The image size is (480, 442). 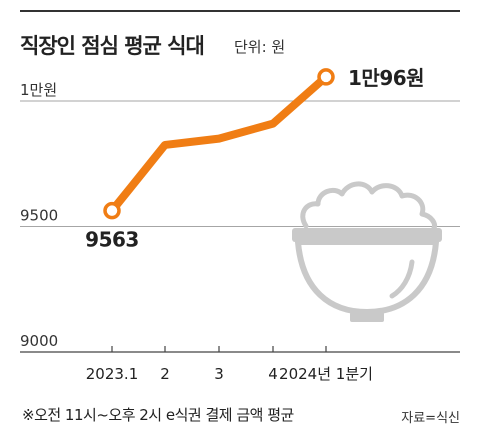 I want to click on y-tick-label: 9000, so click(x=39, y=341).